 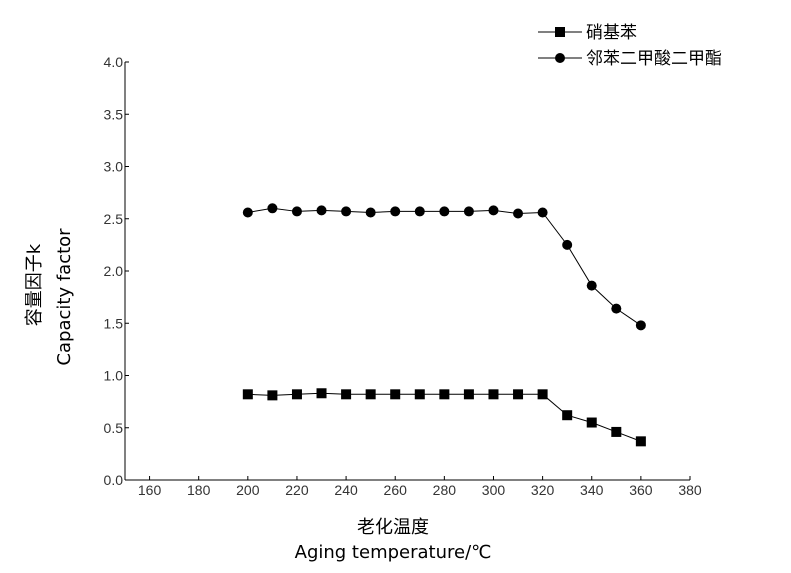 What do you see at coordinates (396, 490) in the screenshot?
I see `x-tick-label: 260` at bounding box center [396, 490].